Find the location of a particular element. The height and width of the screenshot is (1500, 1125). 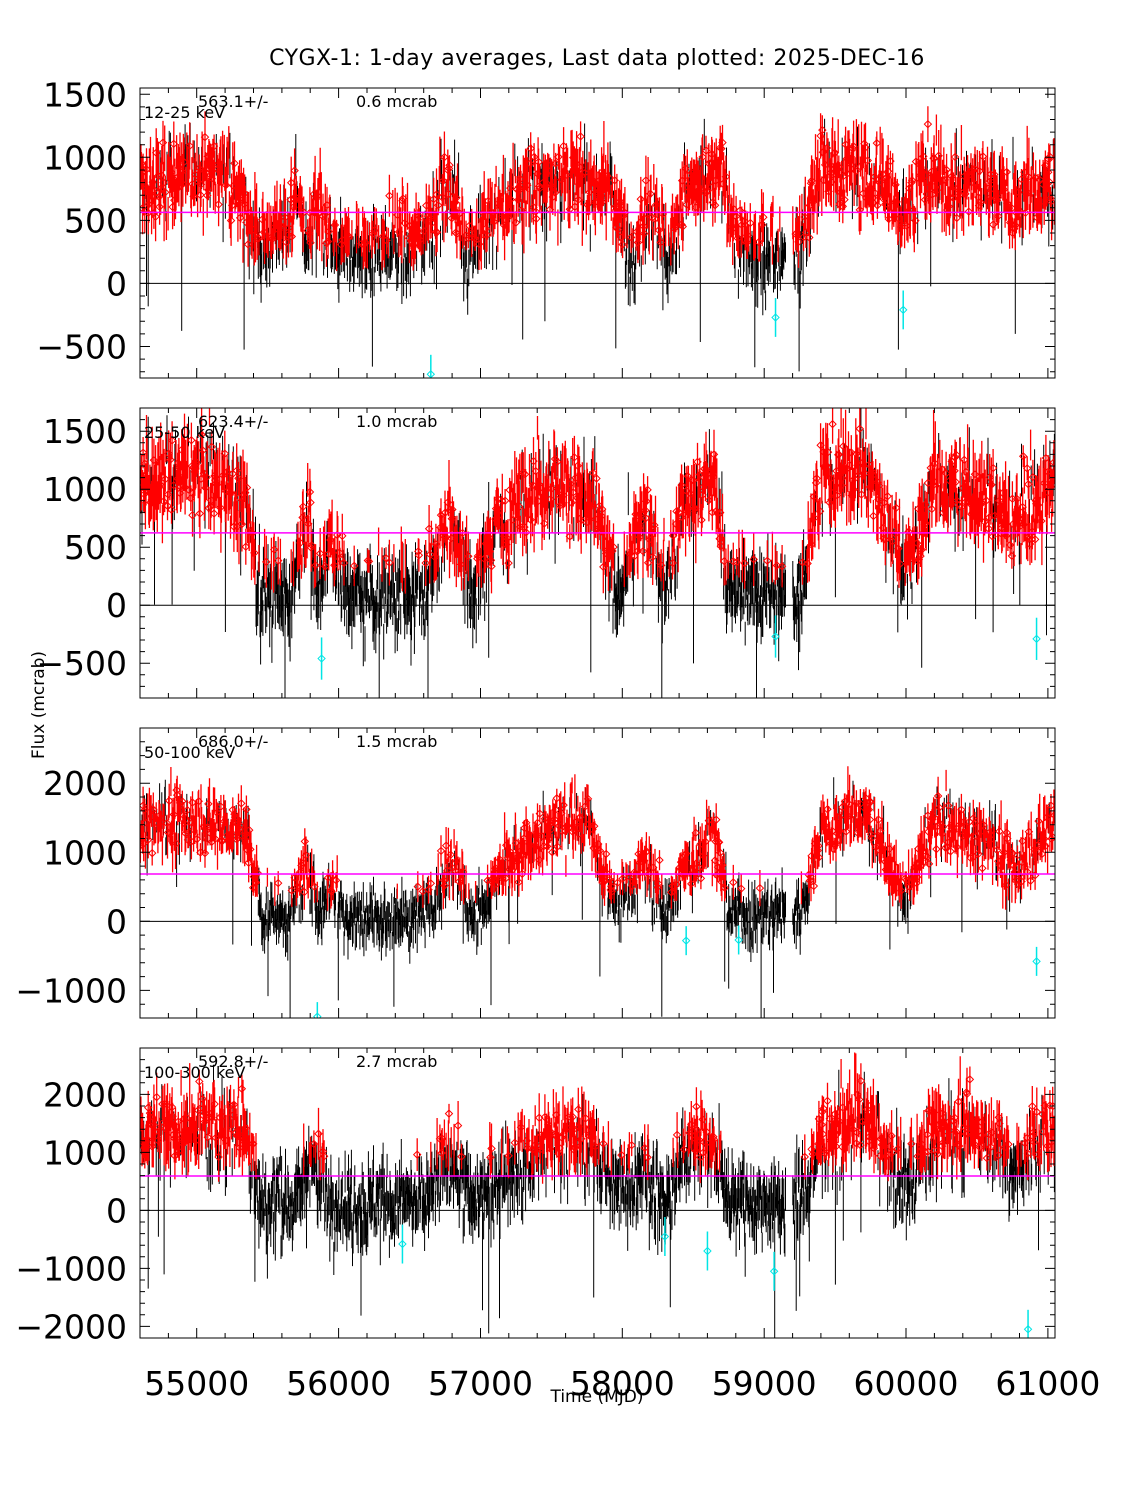

x-tick-label: 58000 is located at coordinates (622, 1383).